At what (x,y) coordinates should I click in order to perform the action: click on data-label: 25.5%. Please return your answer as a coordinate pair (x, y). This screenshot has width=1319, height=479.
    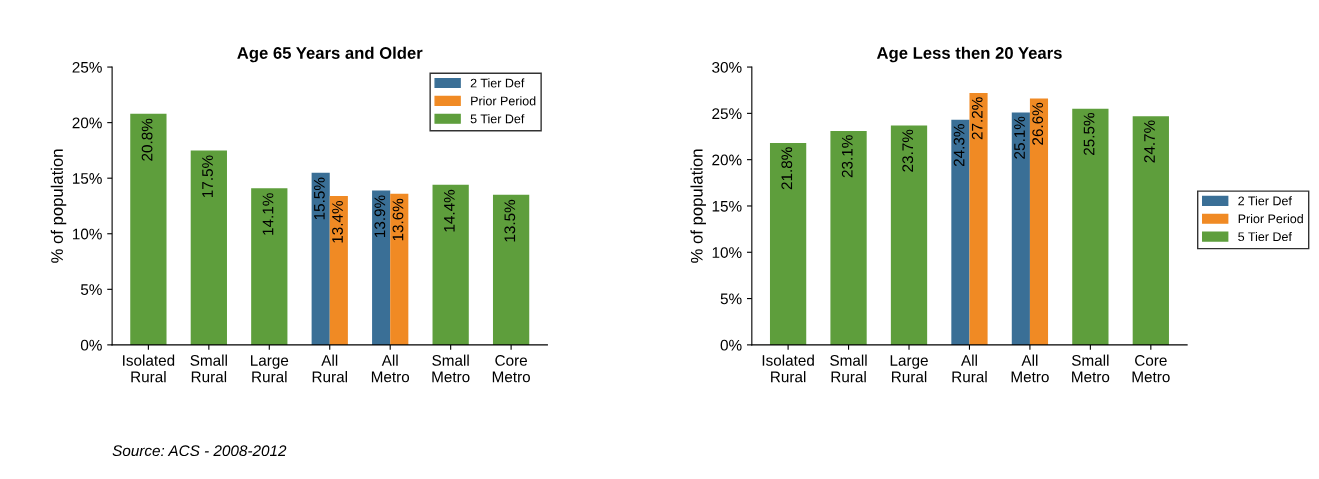
    Looking at the image, I should click on (1089, 133).